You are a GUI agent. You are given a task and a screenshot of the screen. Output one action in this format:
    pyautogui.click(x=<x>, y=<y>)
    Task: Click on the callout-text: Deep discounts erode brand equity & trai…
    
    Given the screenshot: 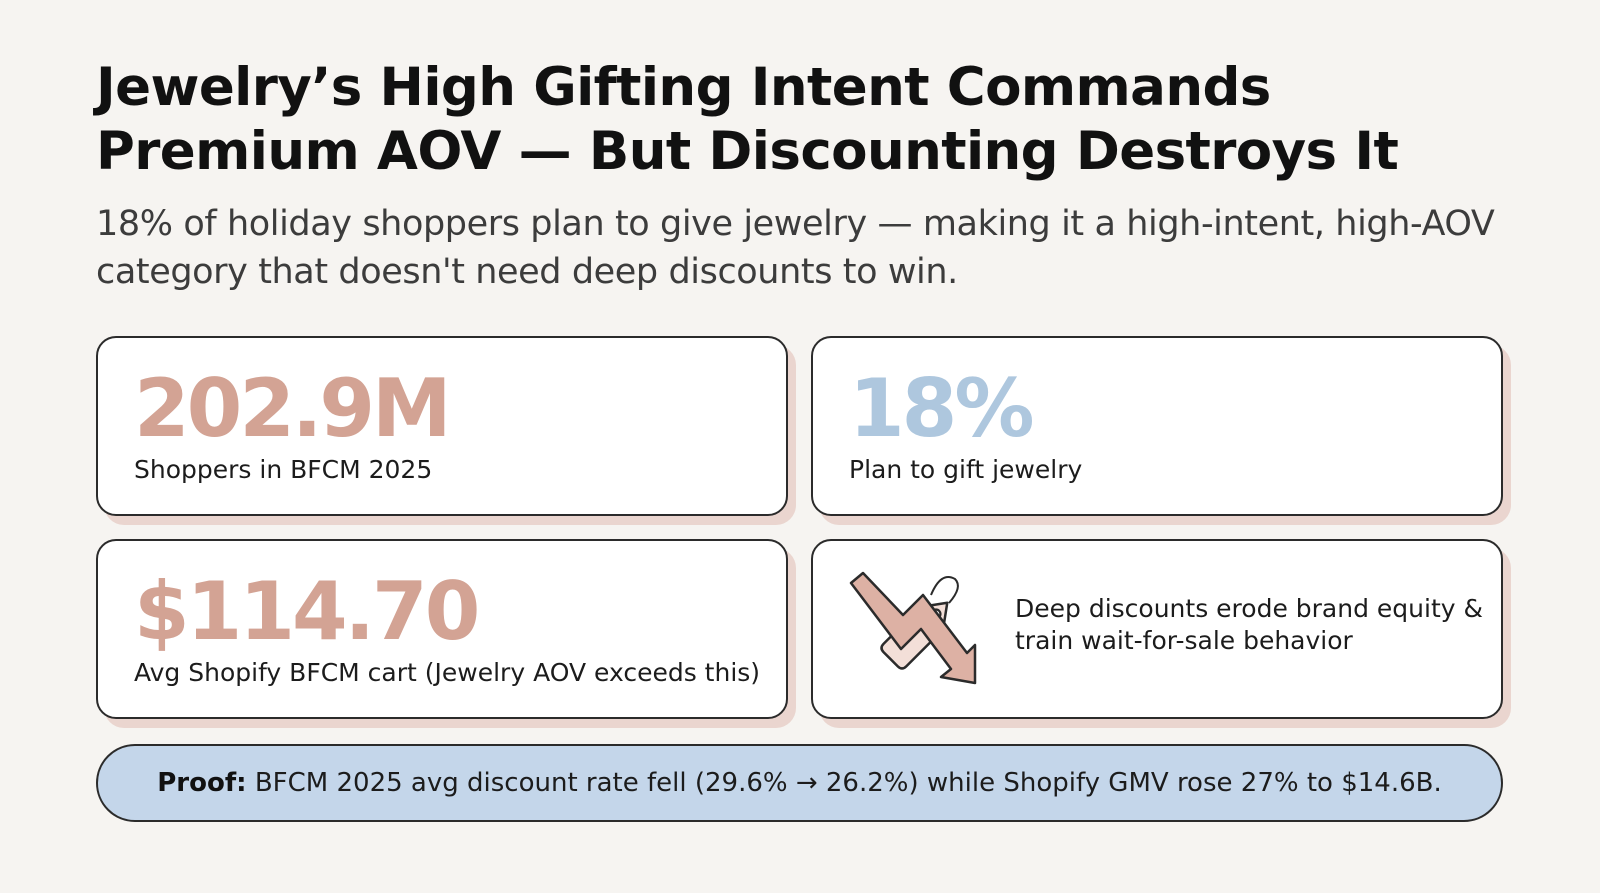 What is the action you would take?
    pyautogui.click(x=1249, y=624)
    